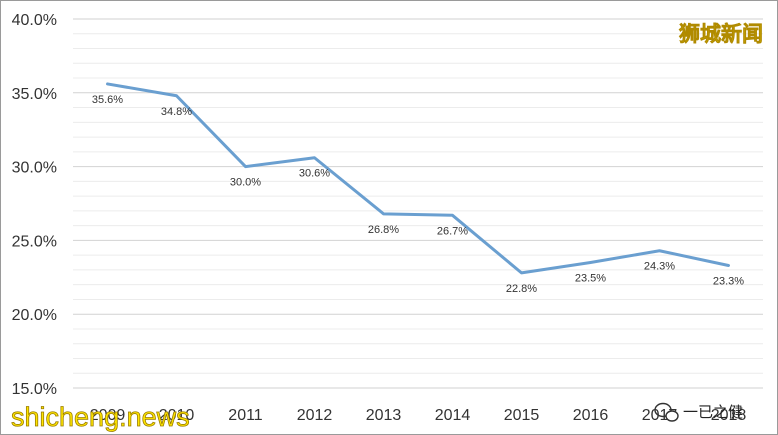 The width and height of the screenshot is (778, 435). I want to click on watermark-author: 一已之健, so click(713, 412).